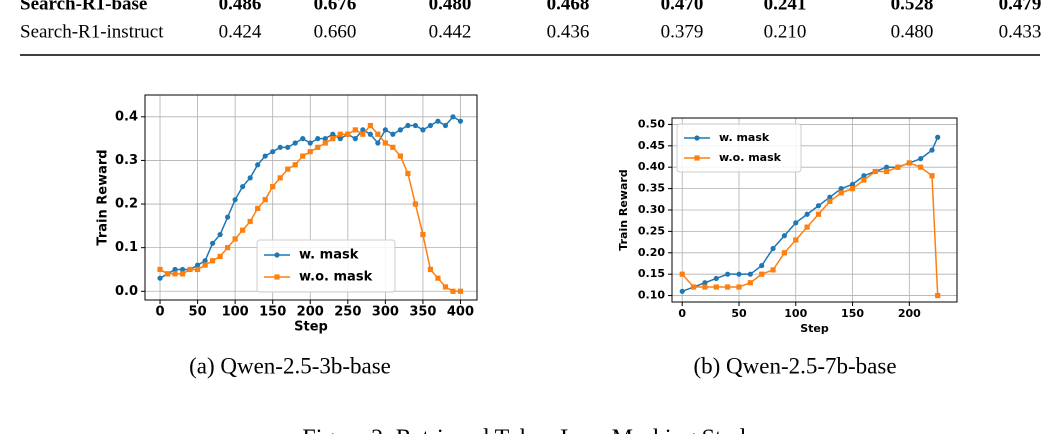  Describe the element at coordinates (240, 7) in the screenshot. I see `table-cell: 0.486` at that location.